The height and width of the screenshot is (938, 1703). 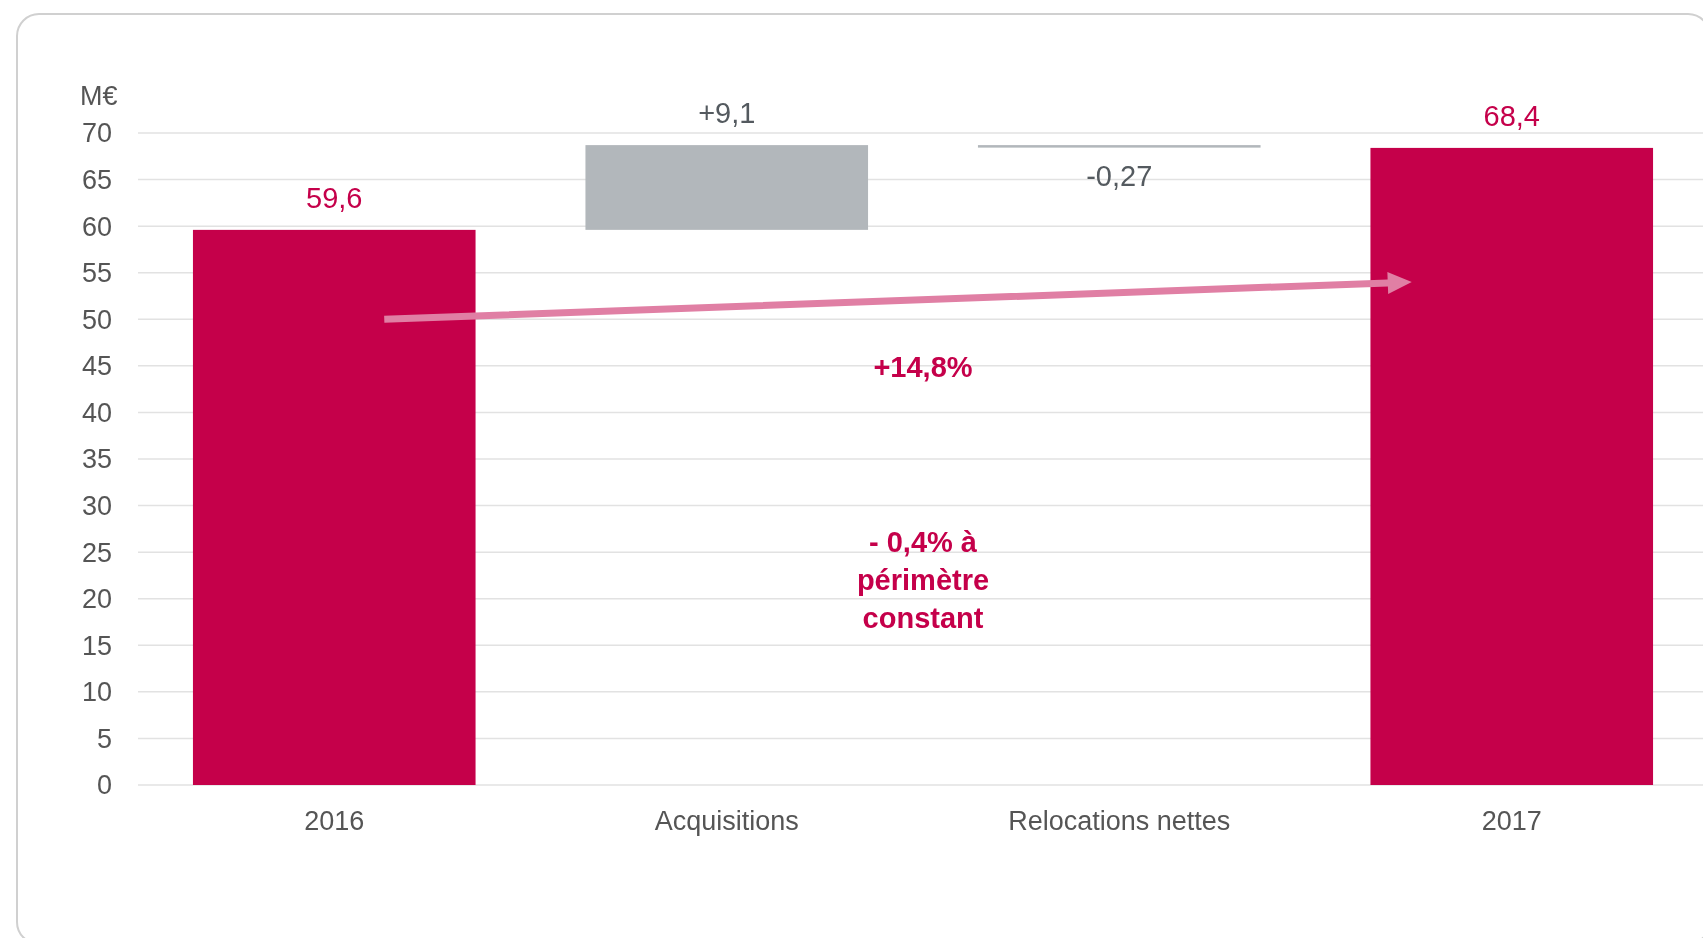 What do you see at coordinates (726, 821) in the screenshot?
I see `x-tick-label: Acquisitions` at bounding box center [726, 821].